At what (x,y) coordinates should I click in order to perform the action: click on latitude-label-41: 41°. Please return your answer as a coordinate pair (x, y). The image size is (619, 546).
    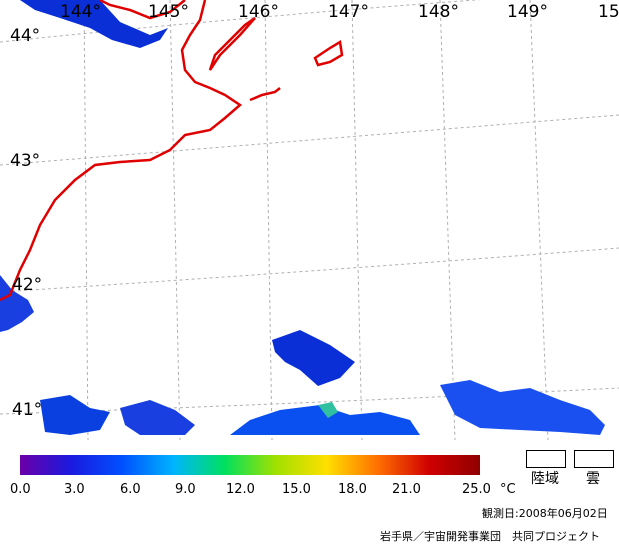
    Looking at the image, I should click on (27, 410).